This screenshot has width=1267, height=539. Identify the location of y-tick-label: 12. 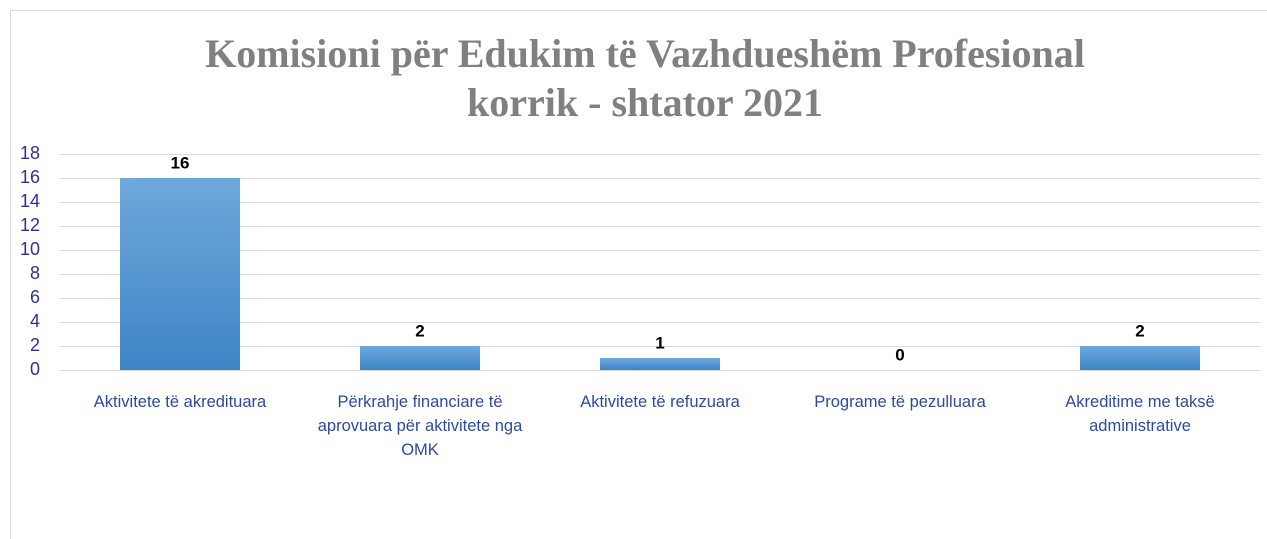
(30, 225).